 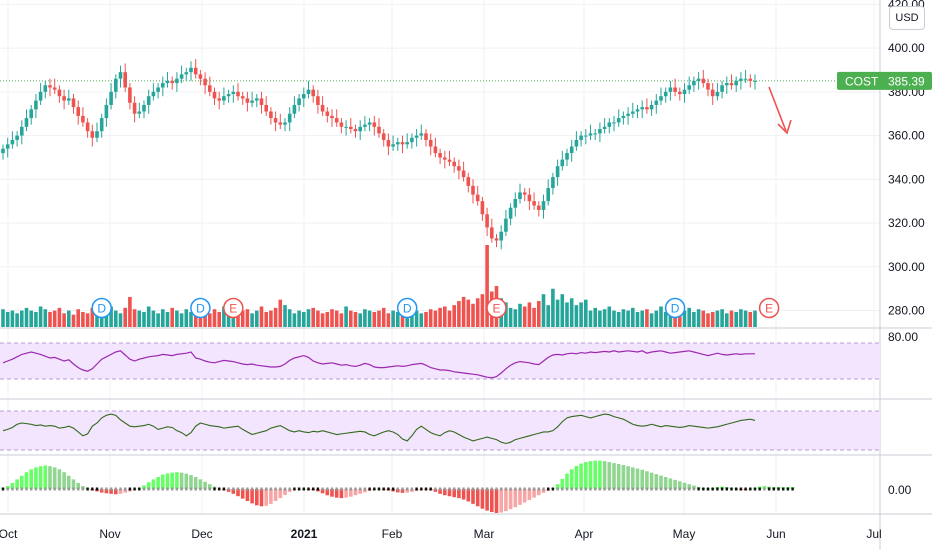 I want to click on marker-circle, so click(x=769, y=308).